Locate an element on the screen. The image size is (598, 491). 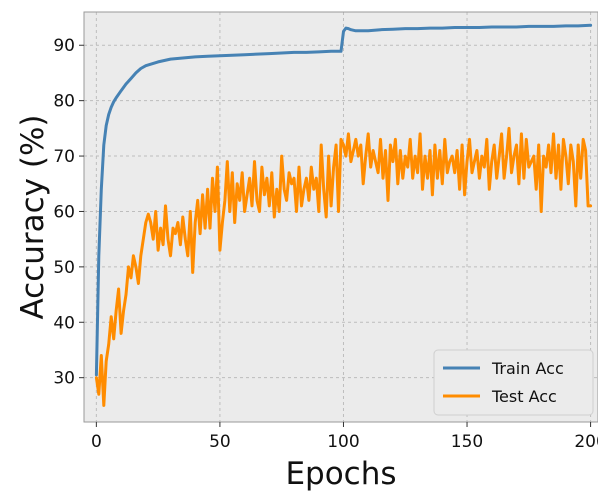
x-axis-title: Epochs is located at coordinates (340, 473).